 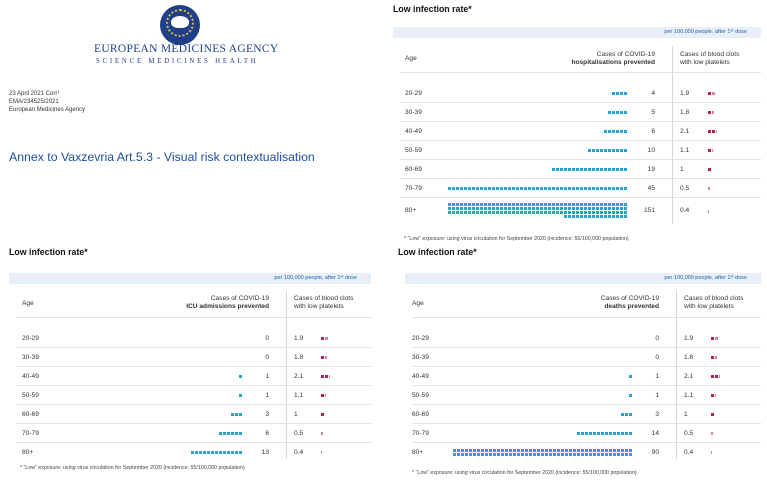 What do you see at coordinates (180, 23) in the screenshot?
I see `logo-stars-ring` at bounding box center [180, 23].